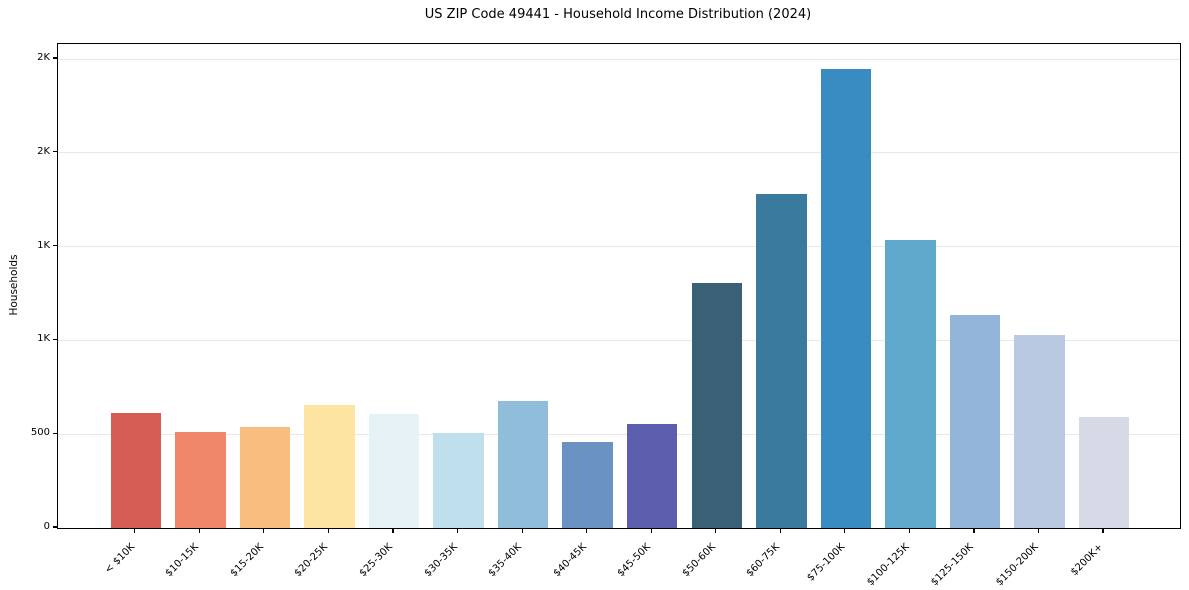 This screenshot has width=1189, height=590. Describe the element at coordinates (46, 526) in the screenshot. I see `y-tick-label: 0` at that location.